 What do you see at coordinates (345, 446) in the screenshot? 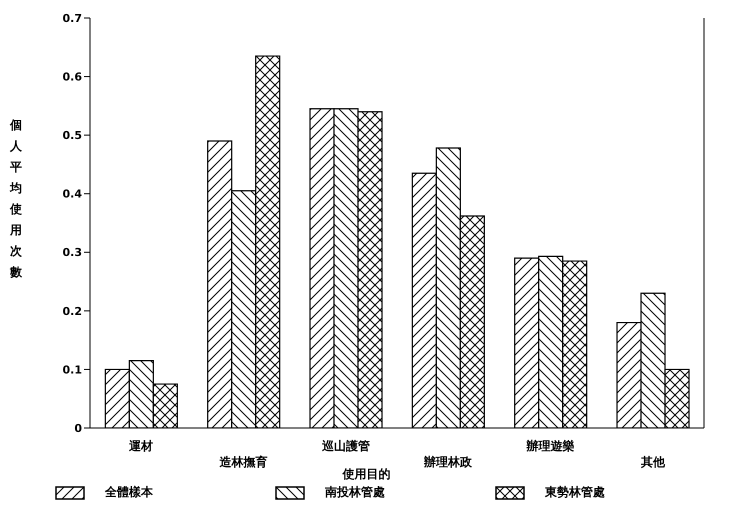
I see `x-tick-label: 巡山護管` at bounding box center [345, 446].